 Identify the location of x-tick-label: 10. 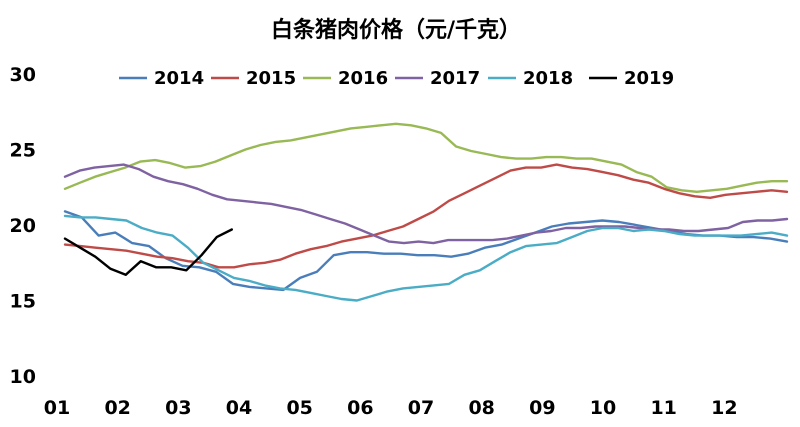
(603, 408).